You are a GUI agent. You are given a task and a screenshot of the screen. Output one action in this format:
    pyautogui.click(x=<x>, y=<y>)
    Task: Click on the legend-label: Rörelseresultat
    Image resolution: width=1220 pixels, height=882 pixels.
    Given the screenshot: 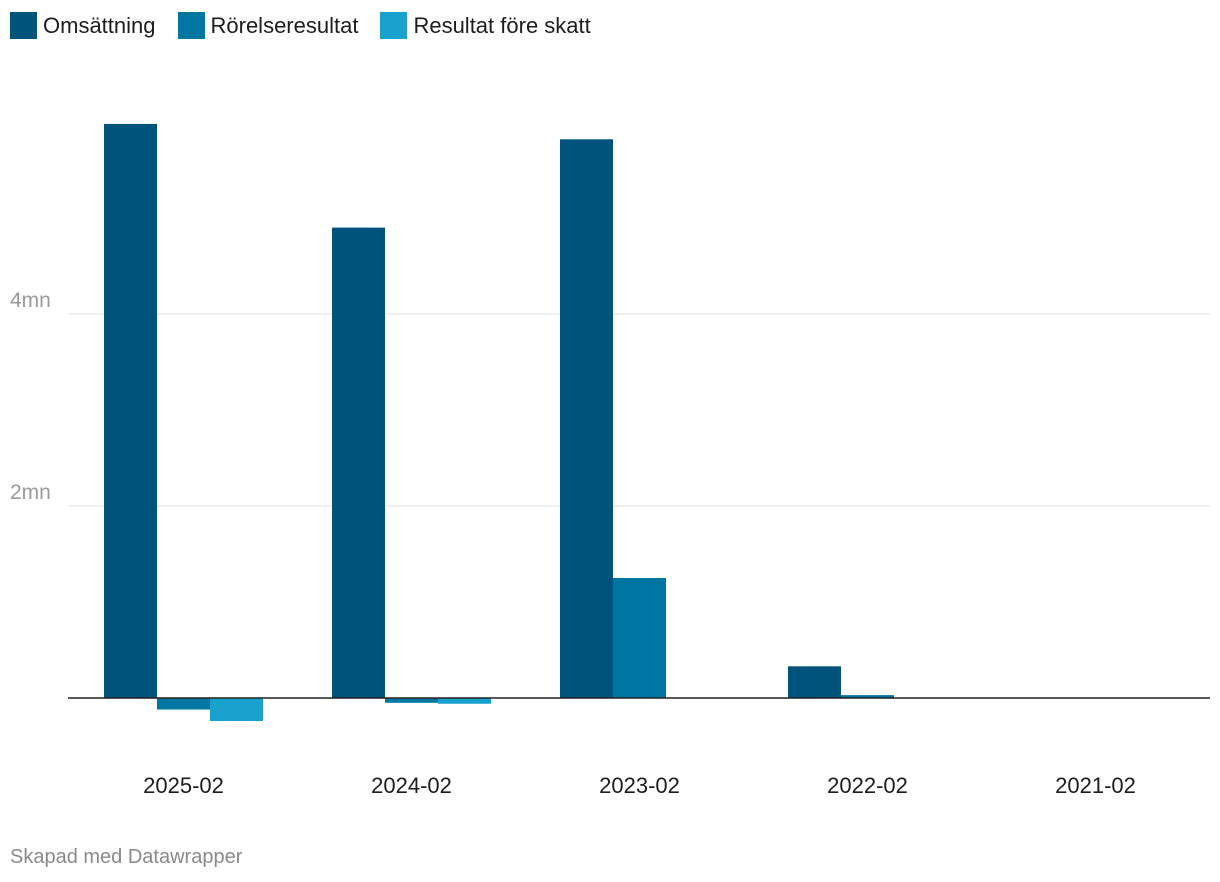 What is the action you would take?
    pyautogui.click(x=284, y=25)
    